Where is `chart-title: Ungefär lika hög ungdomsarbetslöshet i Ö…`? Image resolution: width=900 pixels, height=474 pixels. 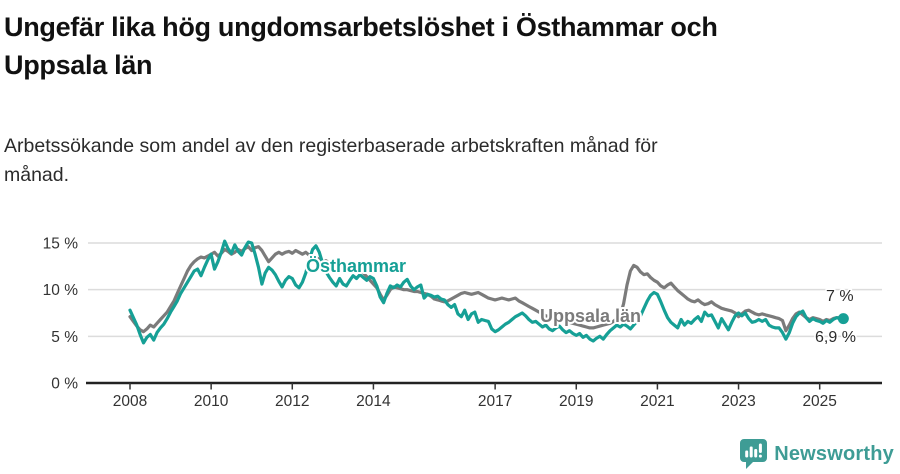
chart-title: Ungefär lika hög ungdomsarbetslöshet i Ö… is located at coordinates (361, 46).